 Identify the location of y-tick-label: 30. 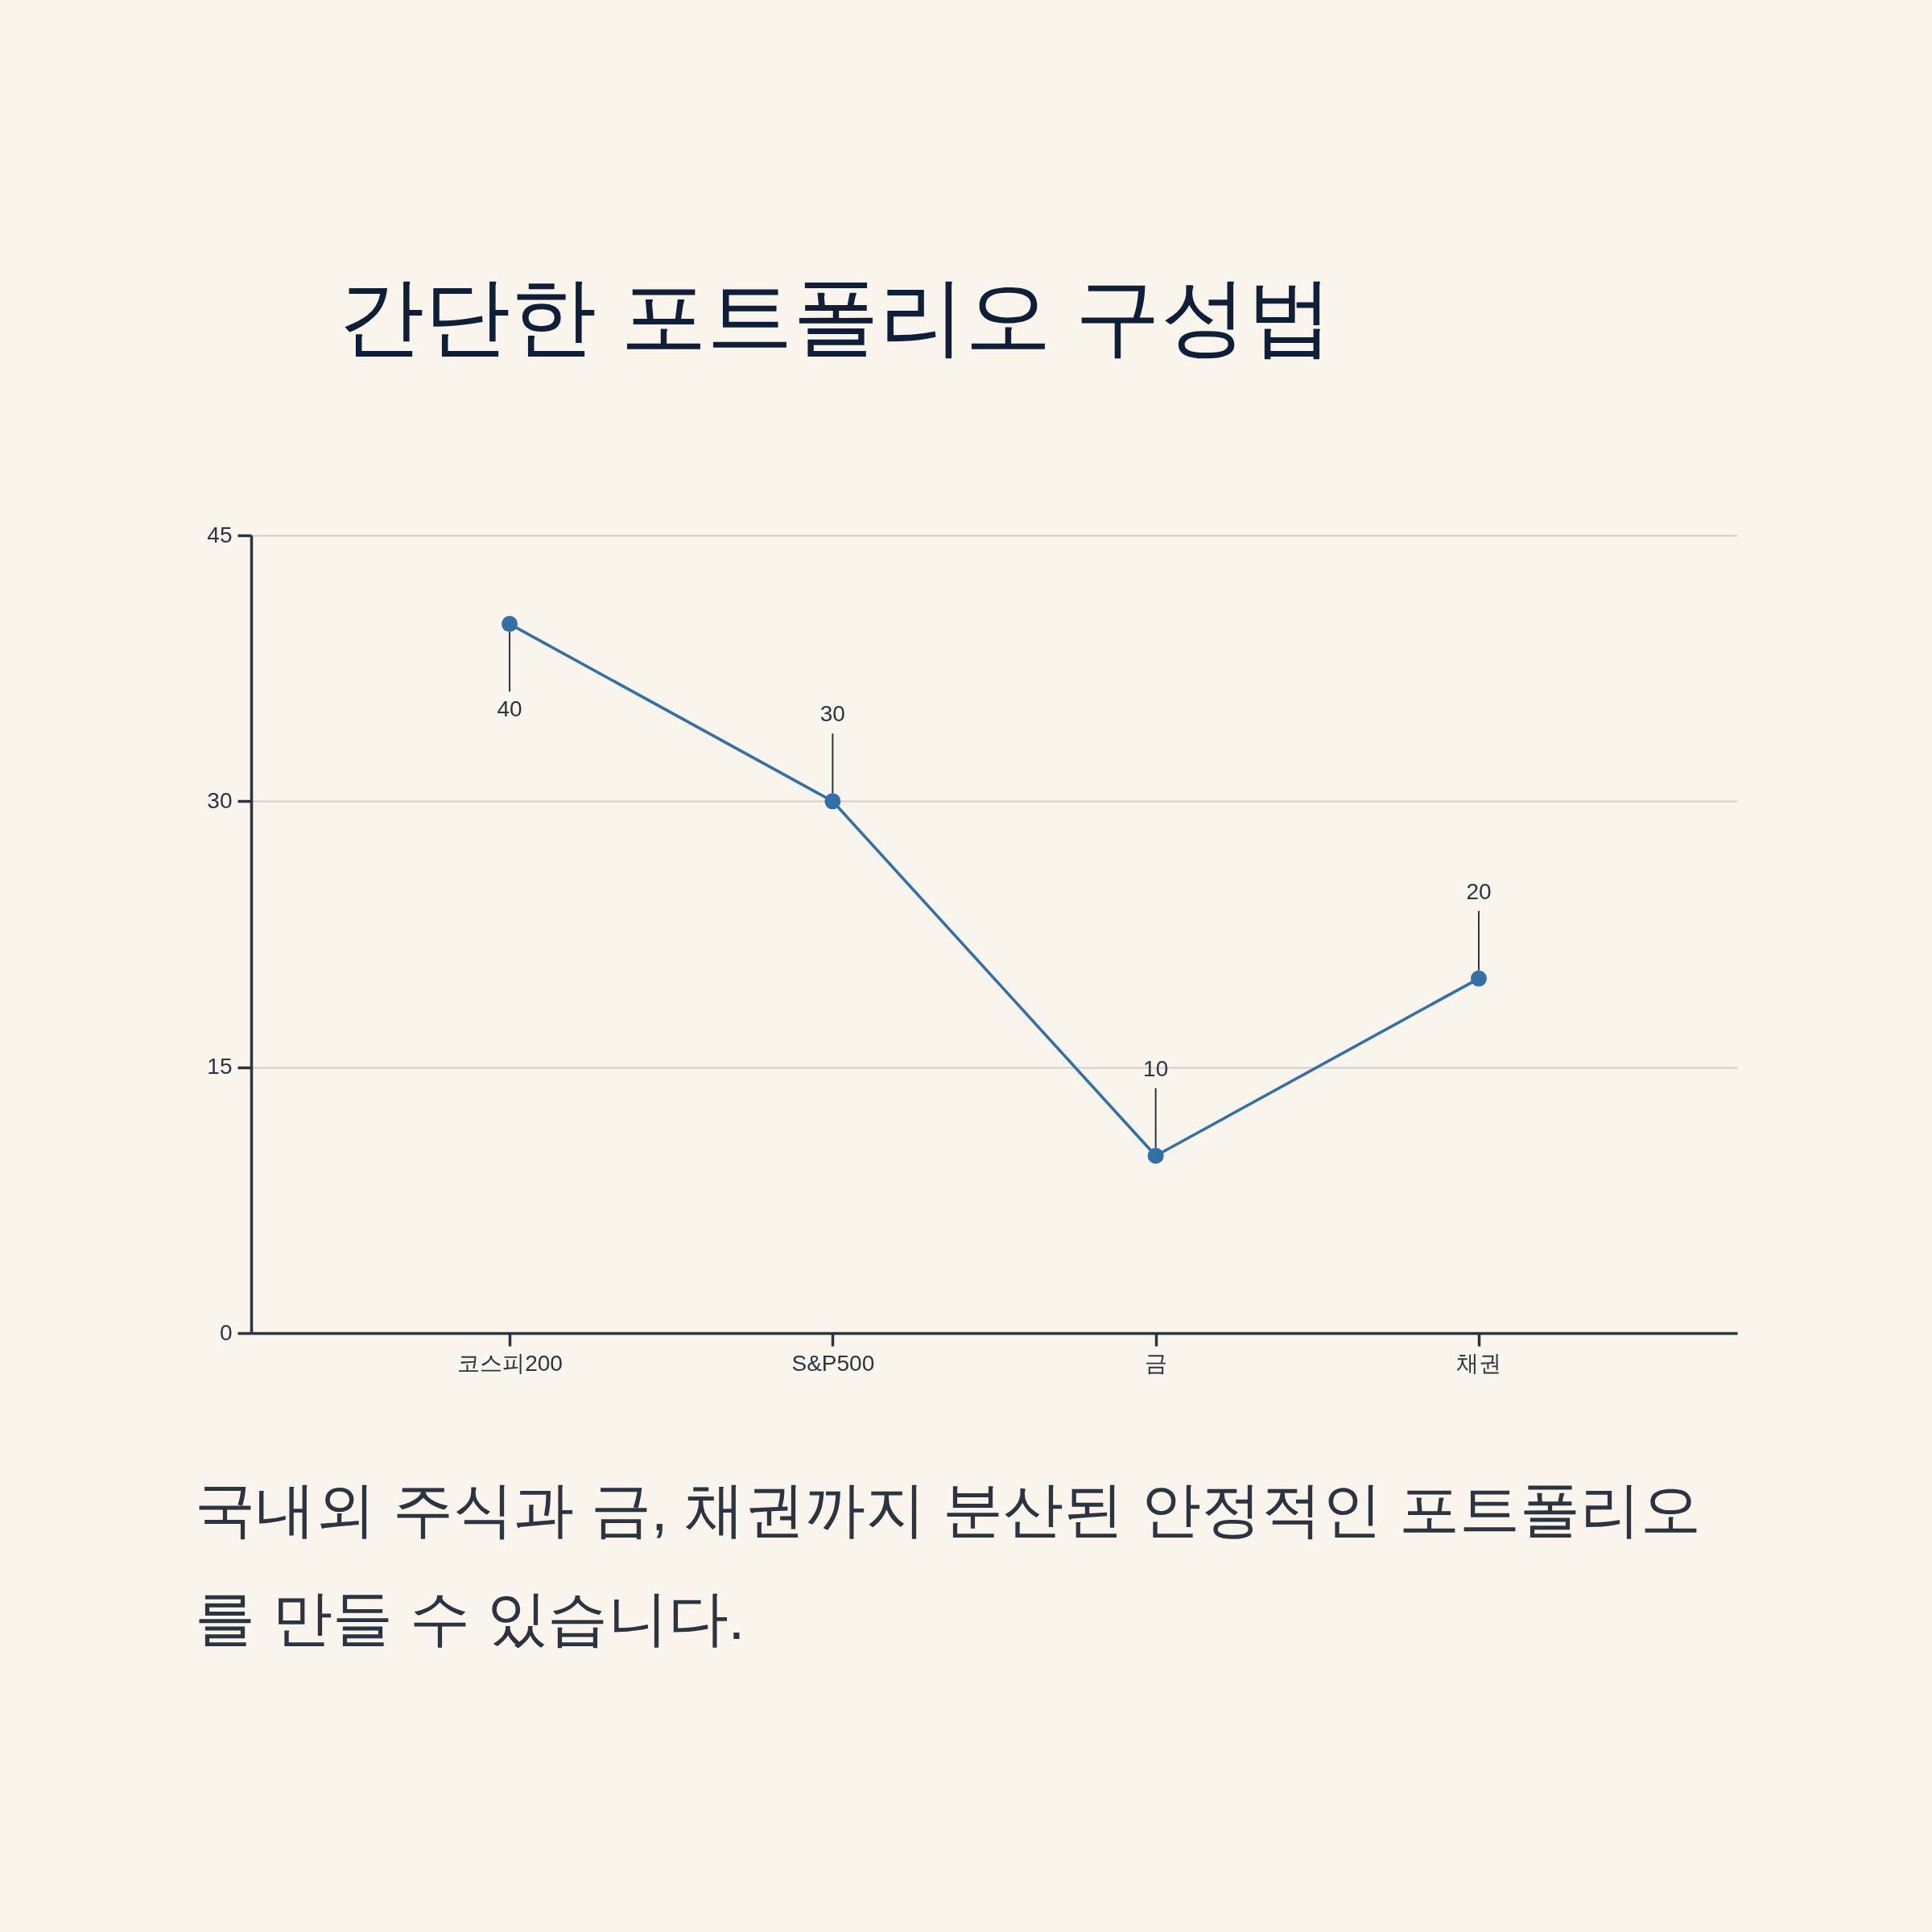
(220, 800).